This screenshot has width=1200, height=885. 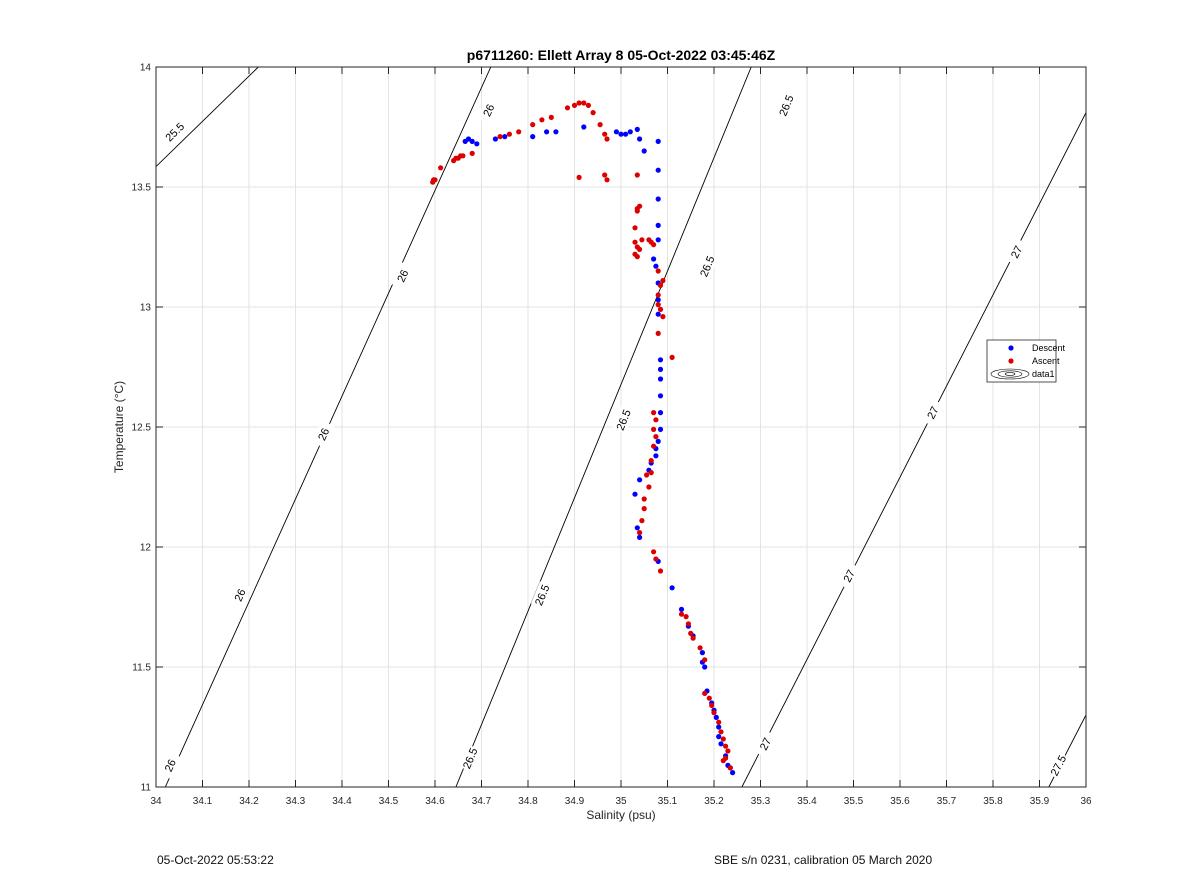 What do you see at coordinates (215, 860) in the screenshot?
I see `footer-timestamp: 05-Oct-2022 05:53:22` at bounding box center [215, 860].